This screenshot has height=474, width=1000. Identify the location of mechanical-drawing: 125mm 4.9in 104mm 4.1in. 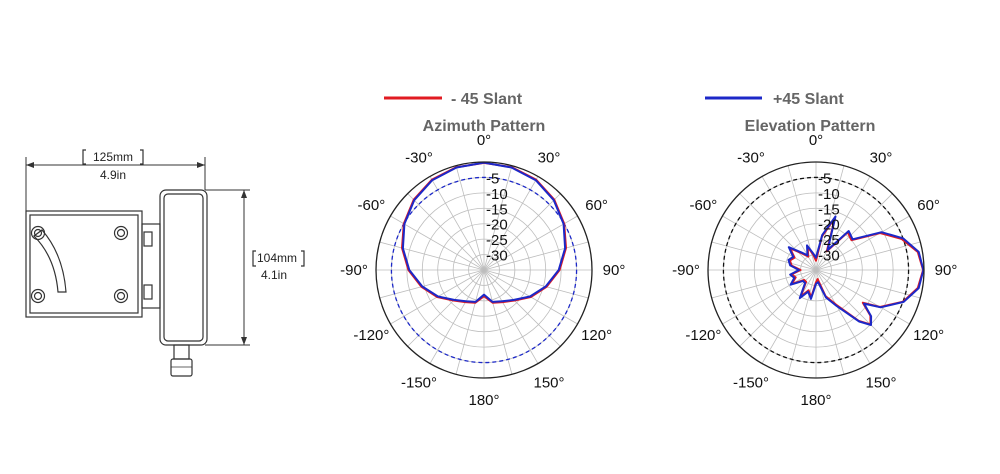
(165, 263).